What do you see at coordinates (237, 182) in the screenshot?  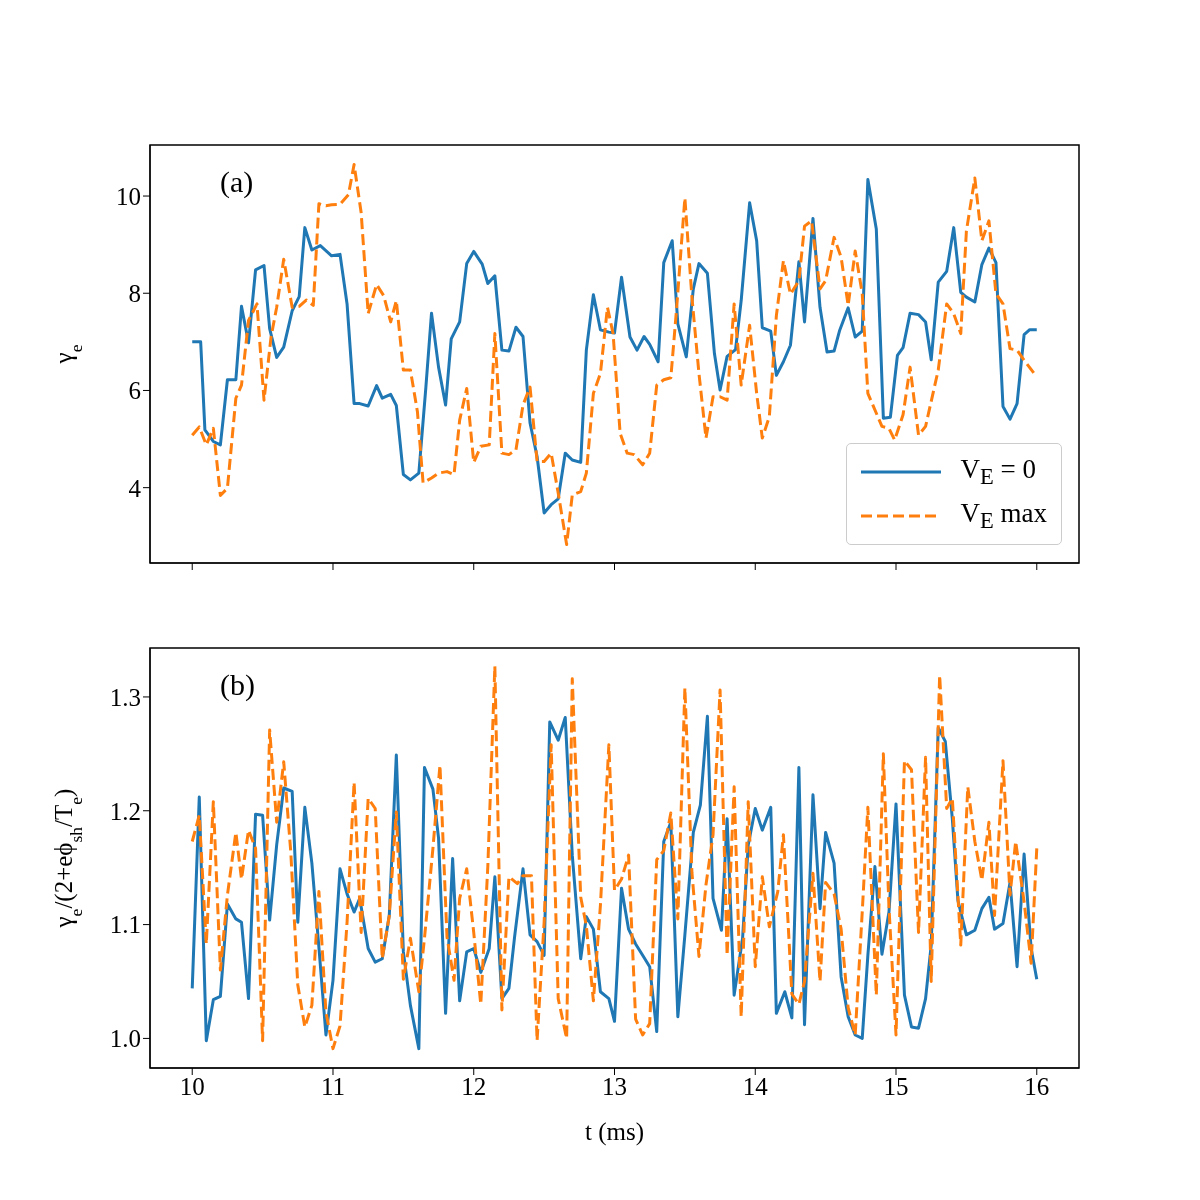 I see `annotation: (a)` at bounding box center [237, 182].